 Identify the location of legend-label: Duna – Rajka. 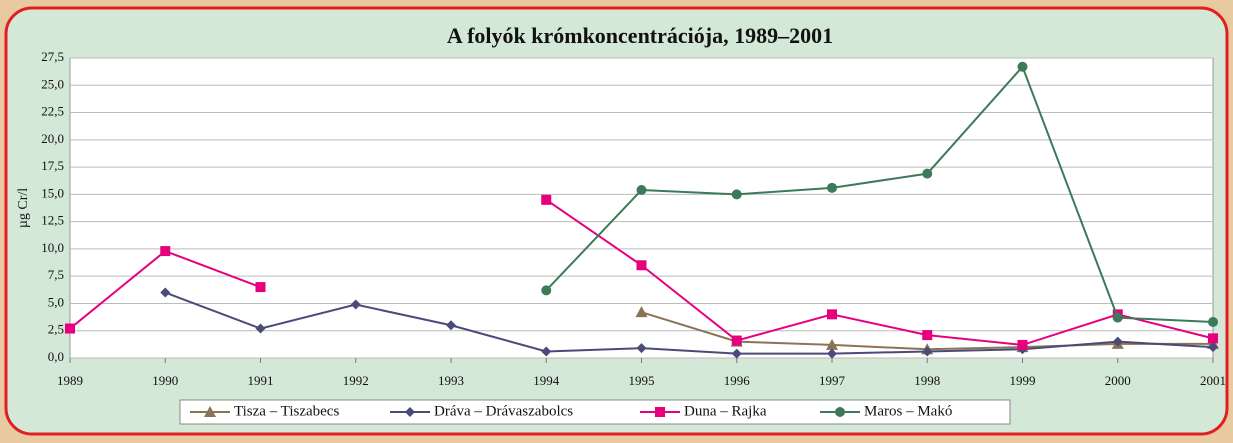
(725, 411).